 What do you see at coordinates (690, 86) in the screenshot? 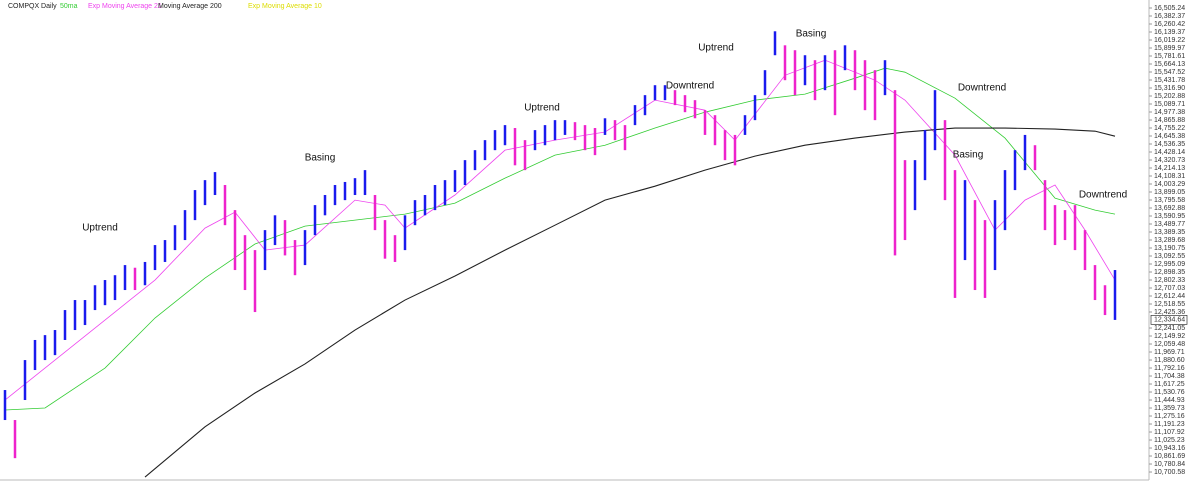
I see `annotation: Downtrend` at bounding box center [690, 86].